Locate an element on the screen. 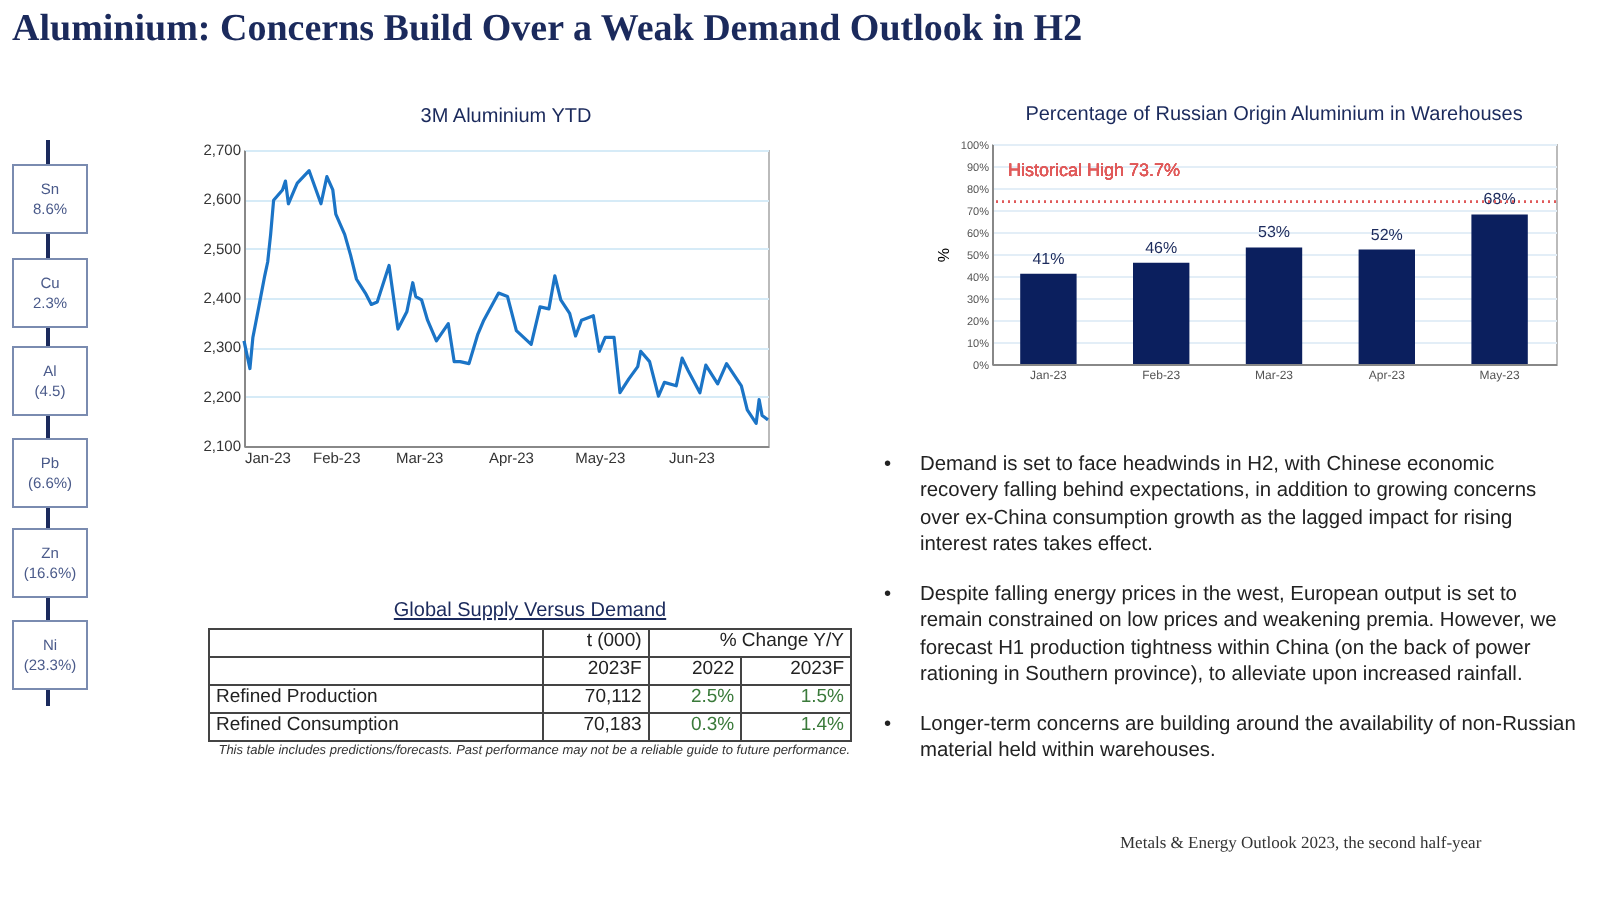 This screenshot has height=900, width=1600. text: Aluminium: Concerns Build Over a Weak Demand Outlook in H2 is located at coordinates (547, 30).